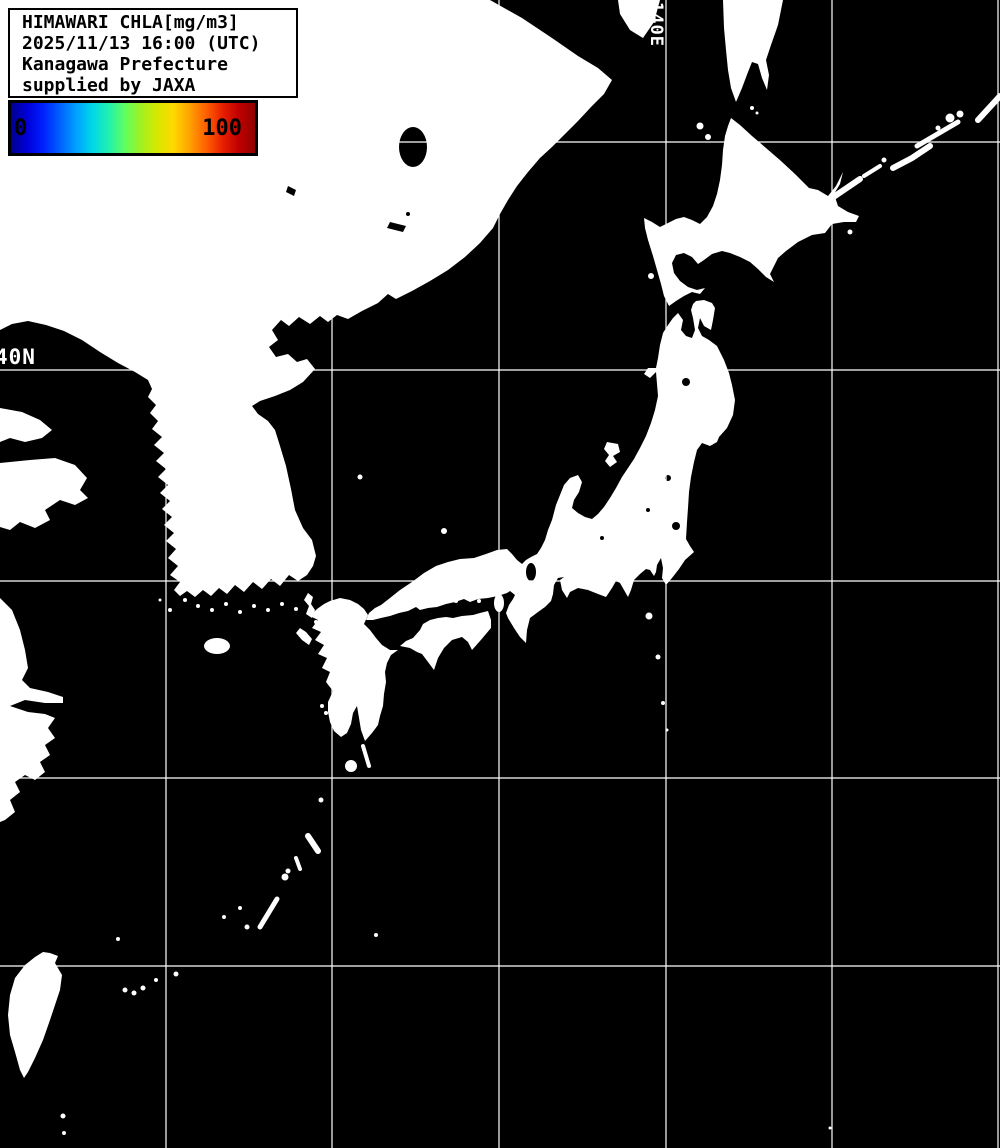 This screenshot has width=1000, height=1148. I want to click on landmass-liaodong, so click(26, 425).